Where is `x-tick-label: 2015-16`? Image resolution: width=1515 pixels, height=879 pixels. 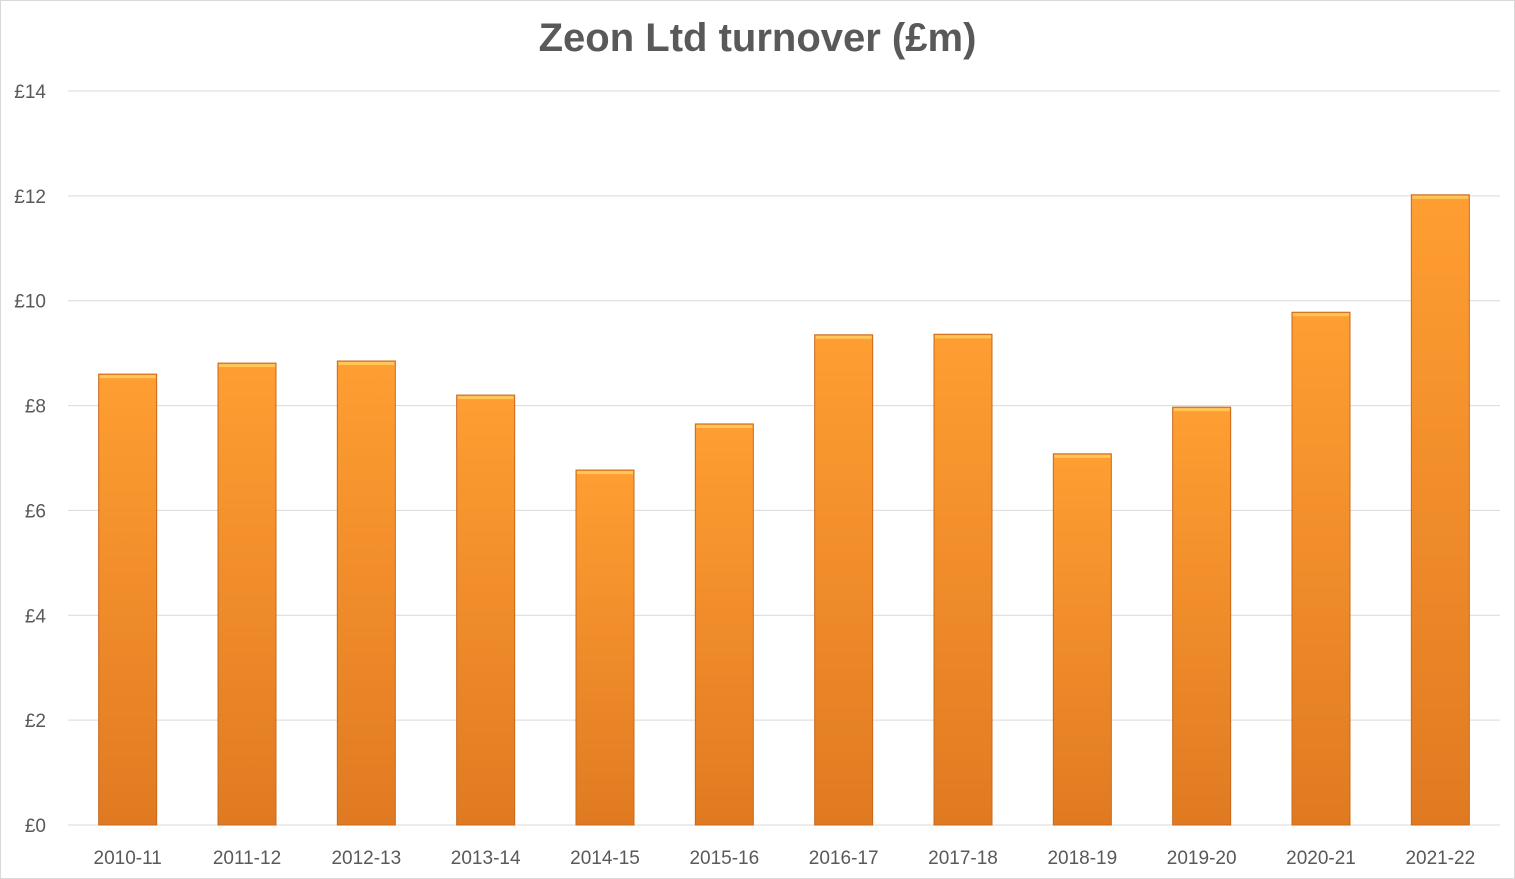 x-tick-label: 2015-16 is located at coordinates (724, 858).